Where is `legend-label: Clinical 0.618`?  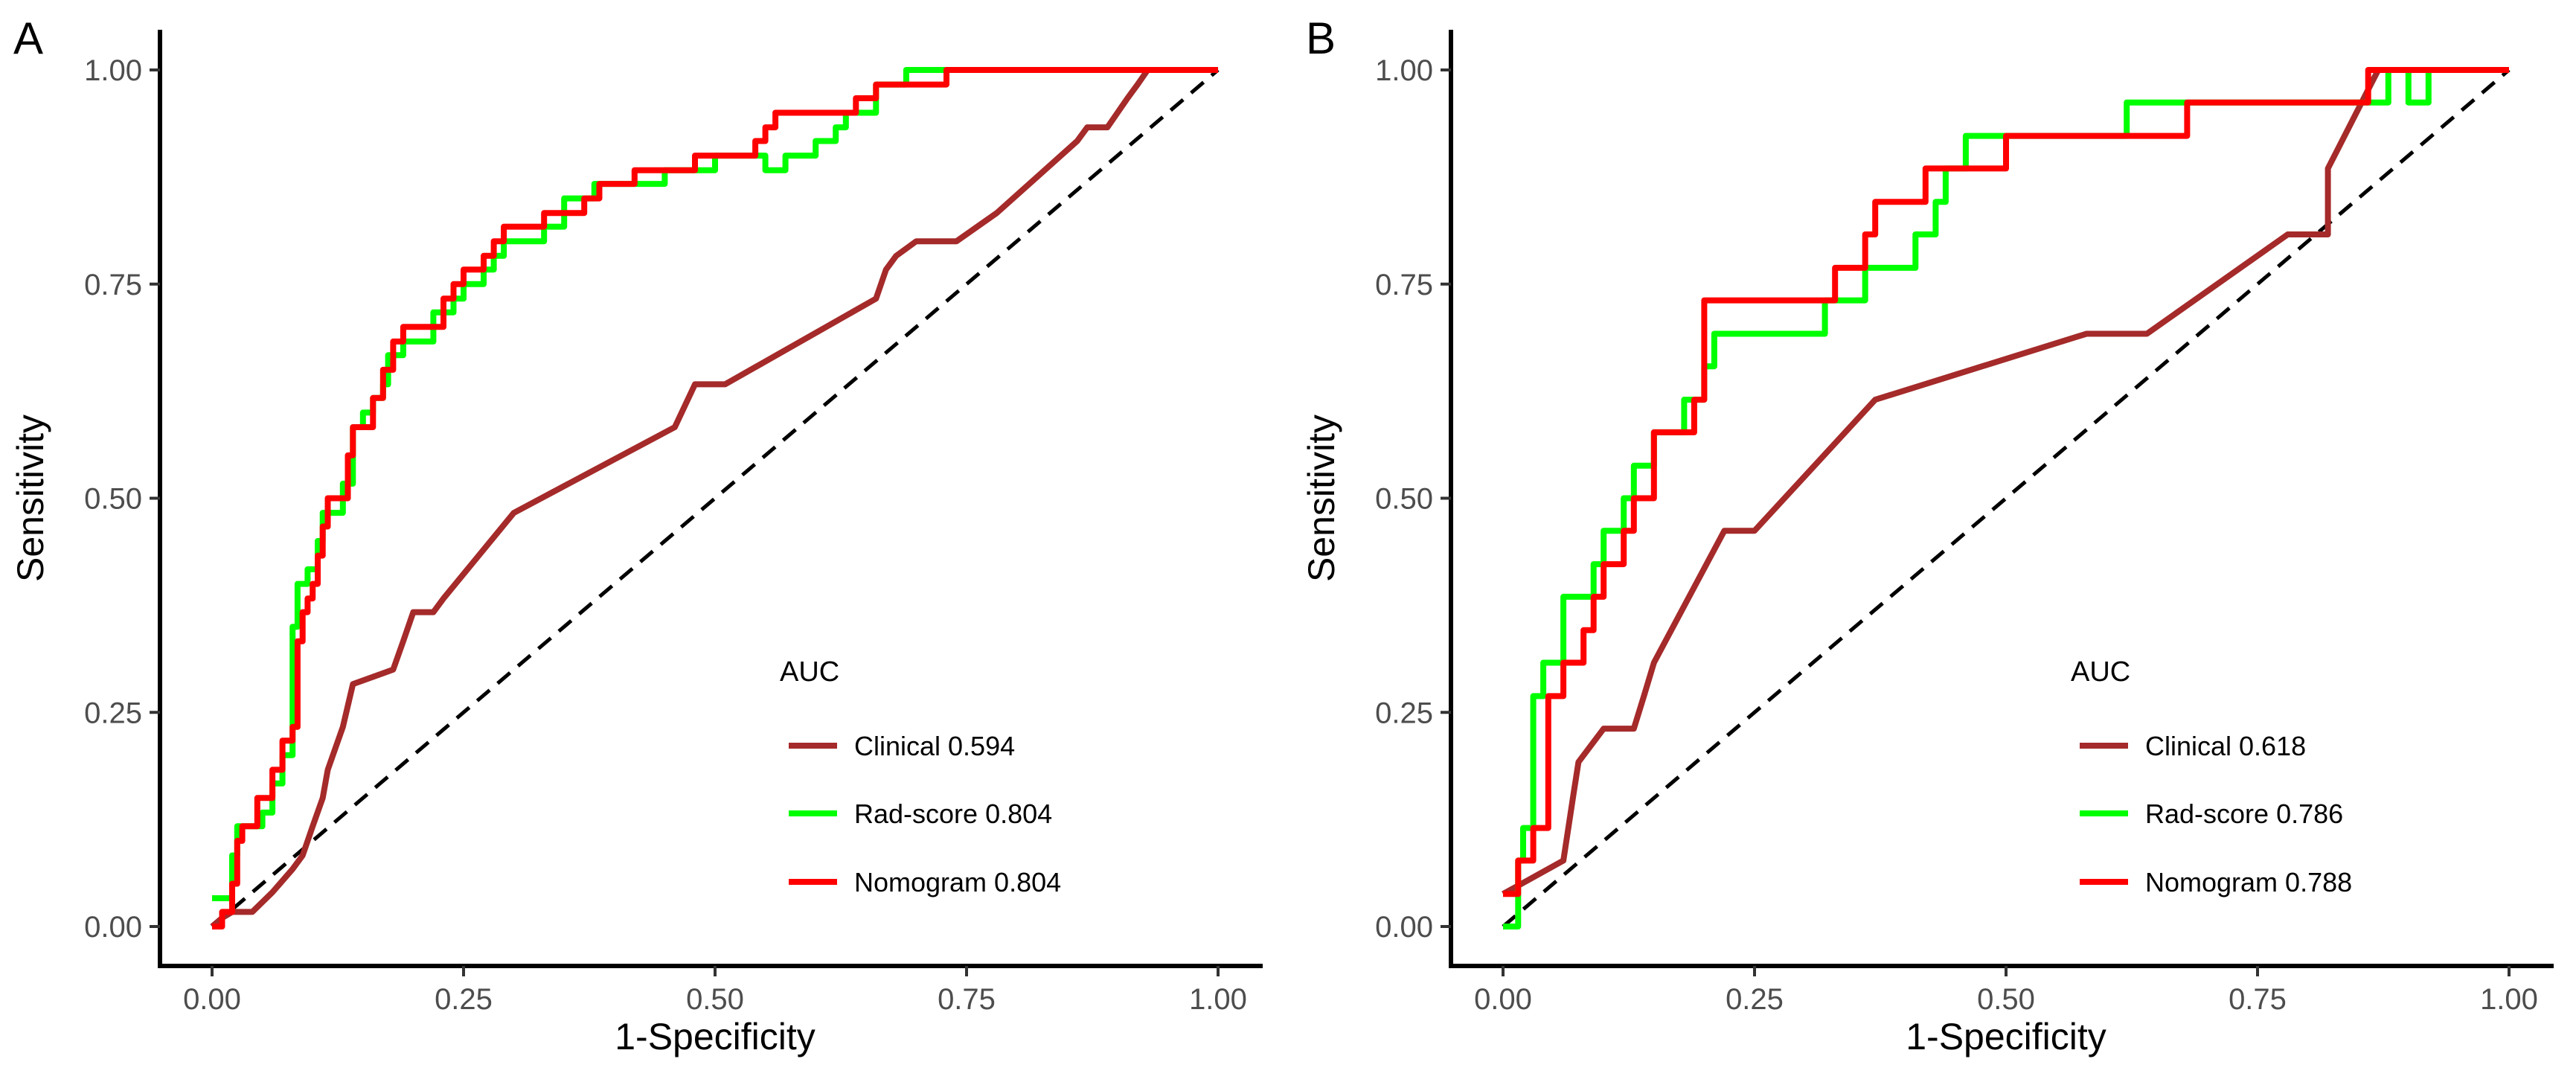 legend-label: Clinical 0.618 is located at coordinates (2225, 746).